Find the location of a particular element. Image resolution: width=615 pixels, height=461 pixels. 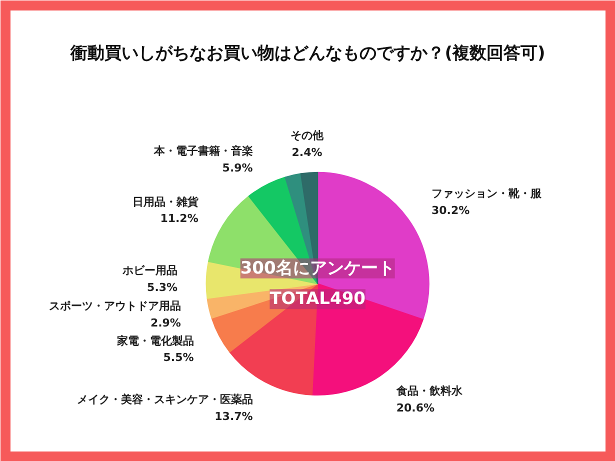

data-label: 30.2% is located at coordinates (450, 211).